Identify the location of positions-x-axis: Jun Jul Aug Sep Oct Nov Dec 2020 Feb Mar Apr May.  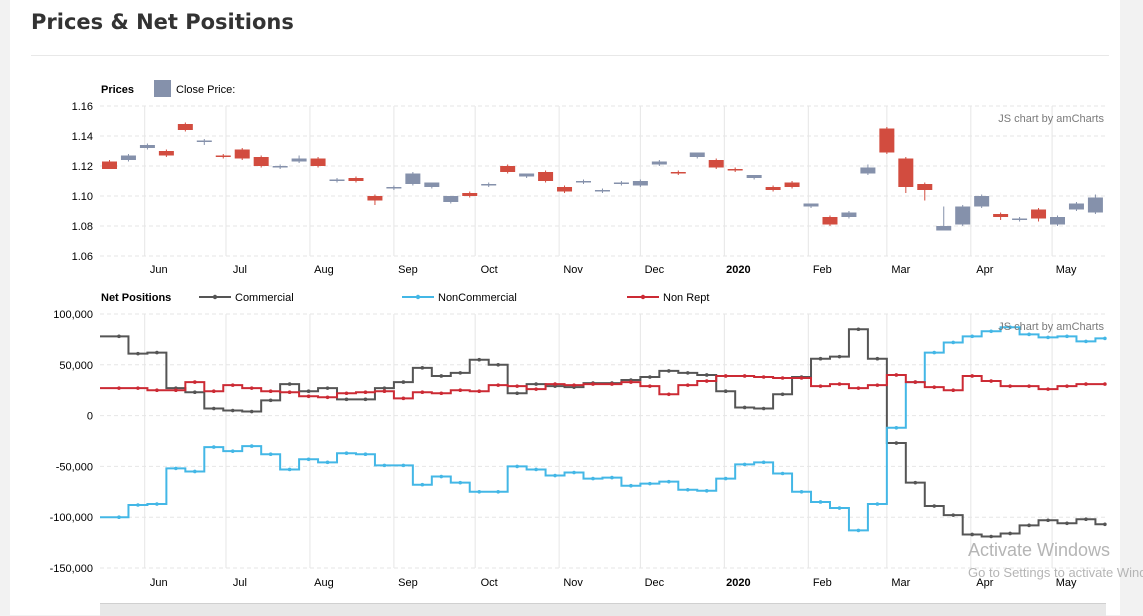
(613, 583).